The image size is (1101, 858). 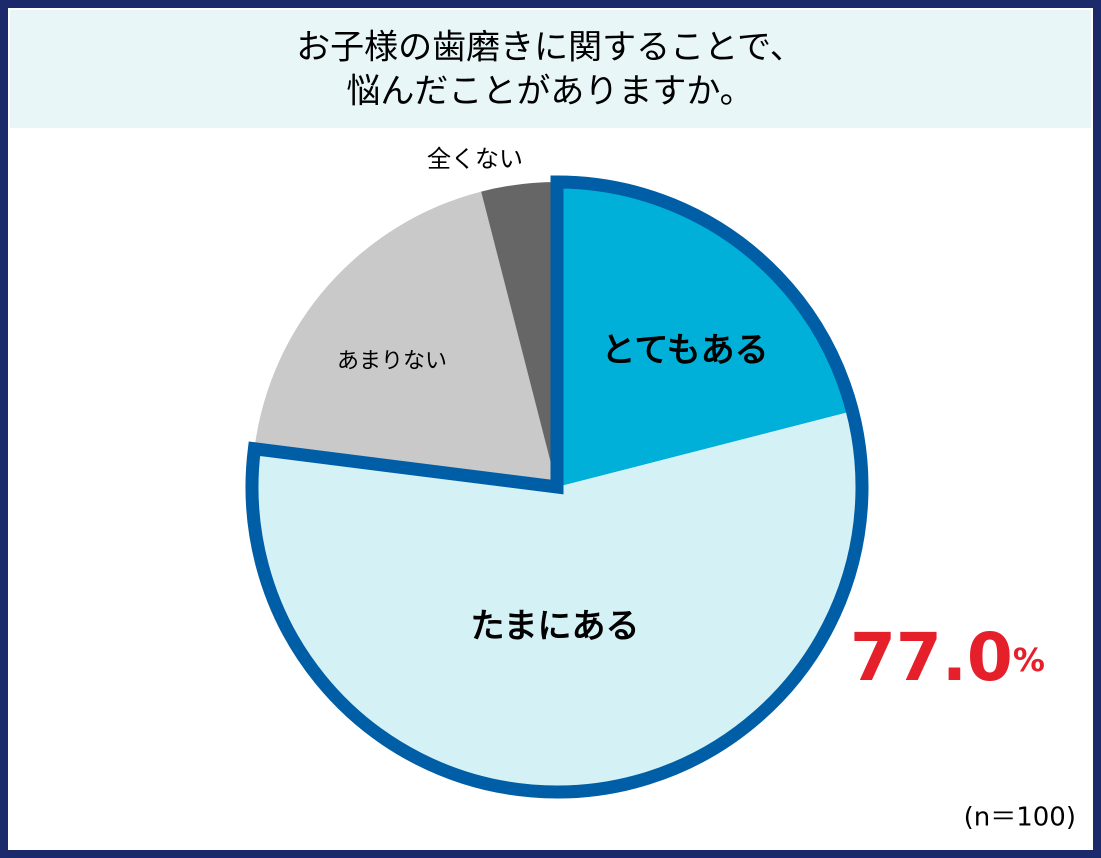 I want to click on slice-label: 全くない, so click(x=475, y=159).